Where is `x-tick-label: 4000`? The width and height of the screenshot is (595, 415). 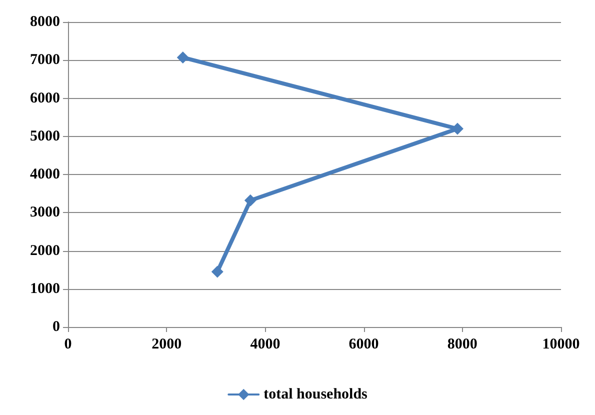
x-tick-label: 4000 is located at coordinates (265, 344).